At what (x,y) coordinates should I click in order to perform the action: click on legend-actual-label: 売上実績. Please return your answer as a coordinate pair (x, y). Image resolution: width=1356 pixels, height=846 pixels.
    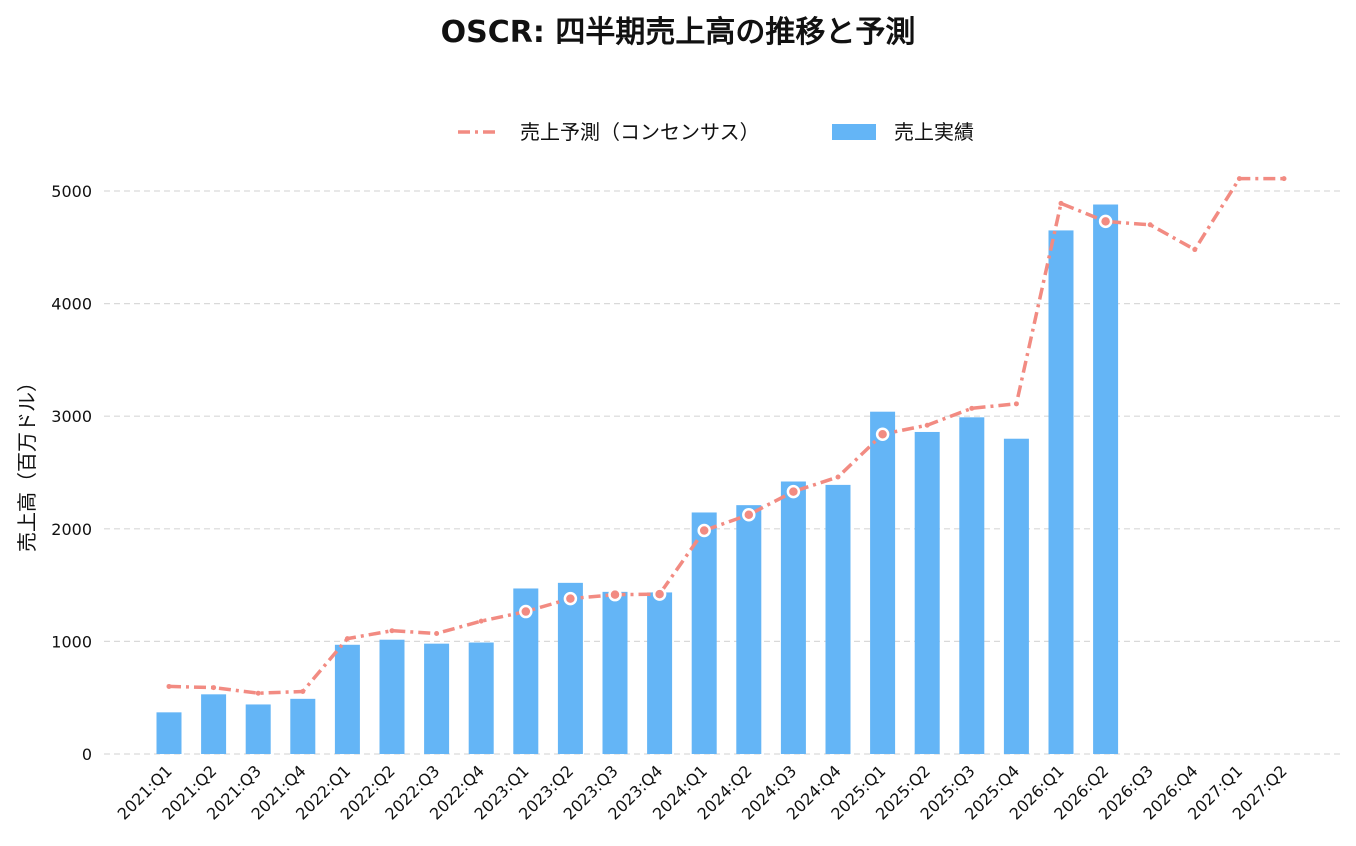
    Looking at the image, I should click on (934, 132).